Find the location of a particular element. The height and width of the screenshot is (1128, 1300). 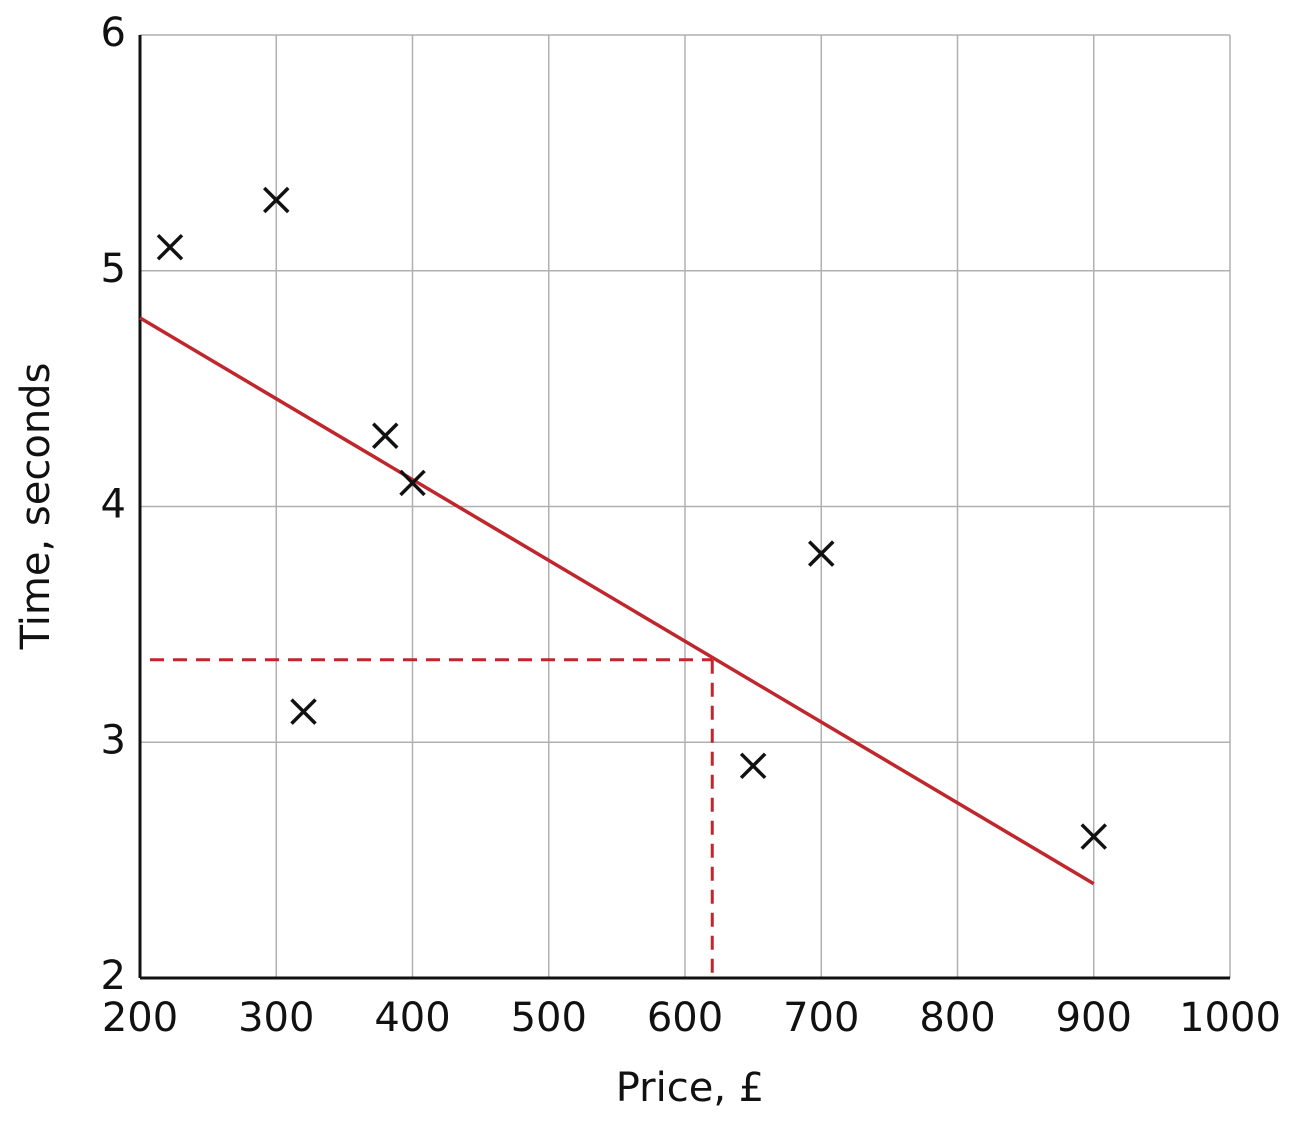

y-tick-label: 2 is located at coordinates (113, 976).